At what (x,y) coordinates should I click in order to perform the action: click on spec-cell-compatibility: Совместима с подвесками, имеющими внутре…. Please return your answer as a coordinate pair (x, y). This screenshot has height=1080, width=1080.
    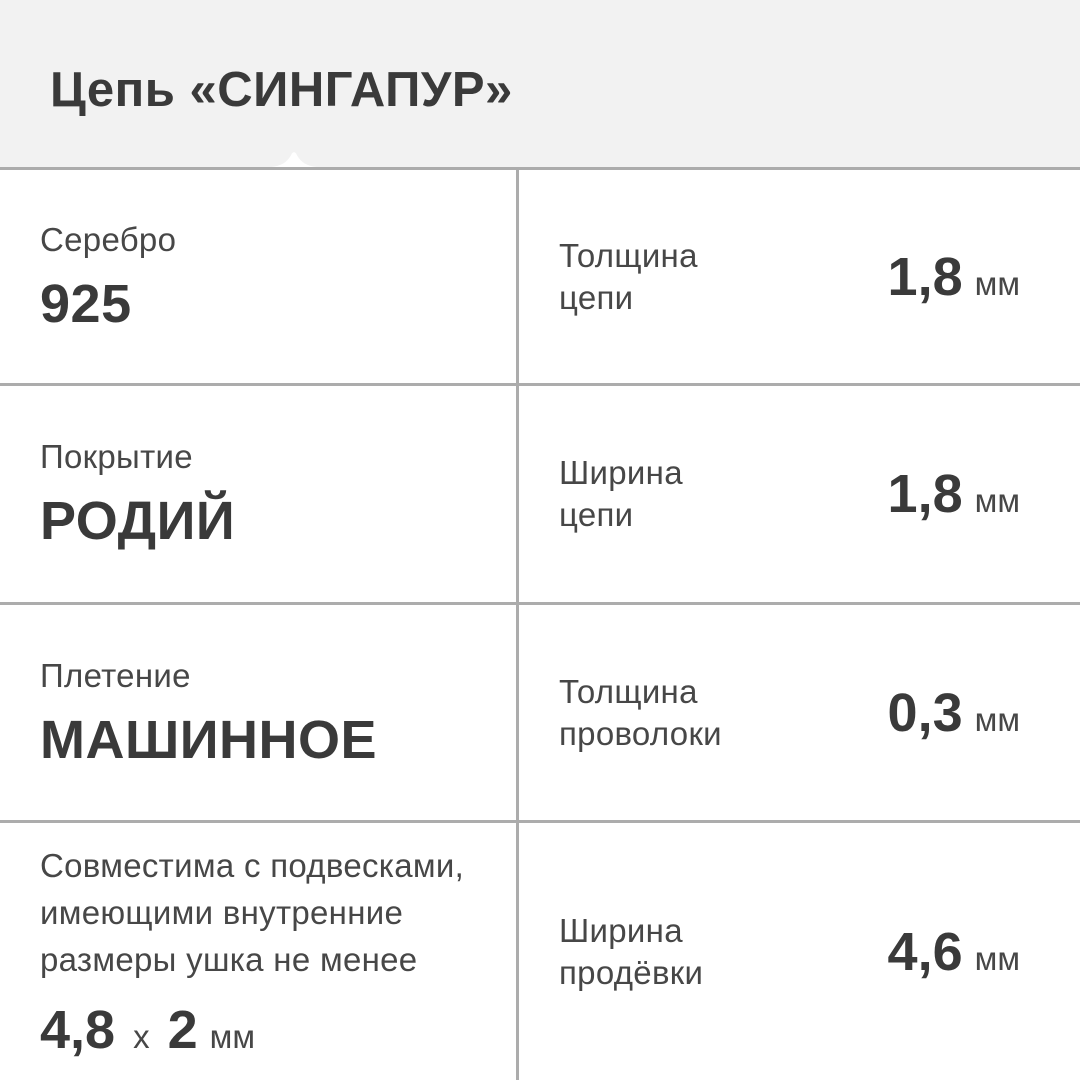
    Looking at the image, I should click on (258, 950).